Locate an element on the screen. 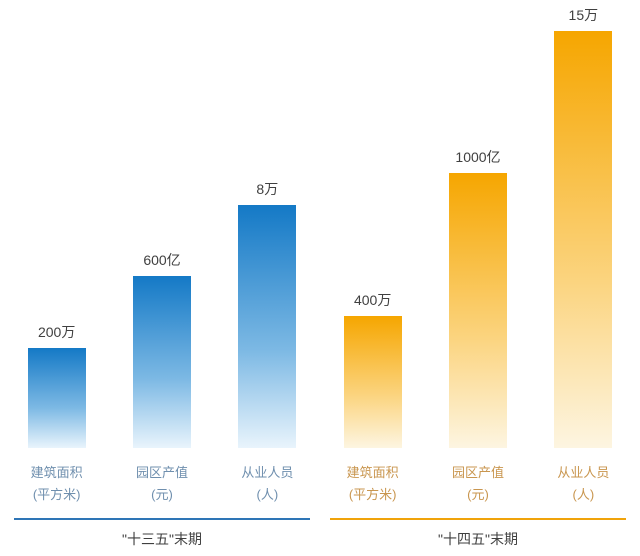 The height and width of the screenshot is (556, 640). group-axis-line-blue is located at coordinates (162, 519).